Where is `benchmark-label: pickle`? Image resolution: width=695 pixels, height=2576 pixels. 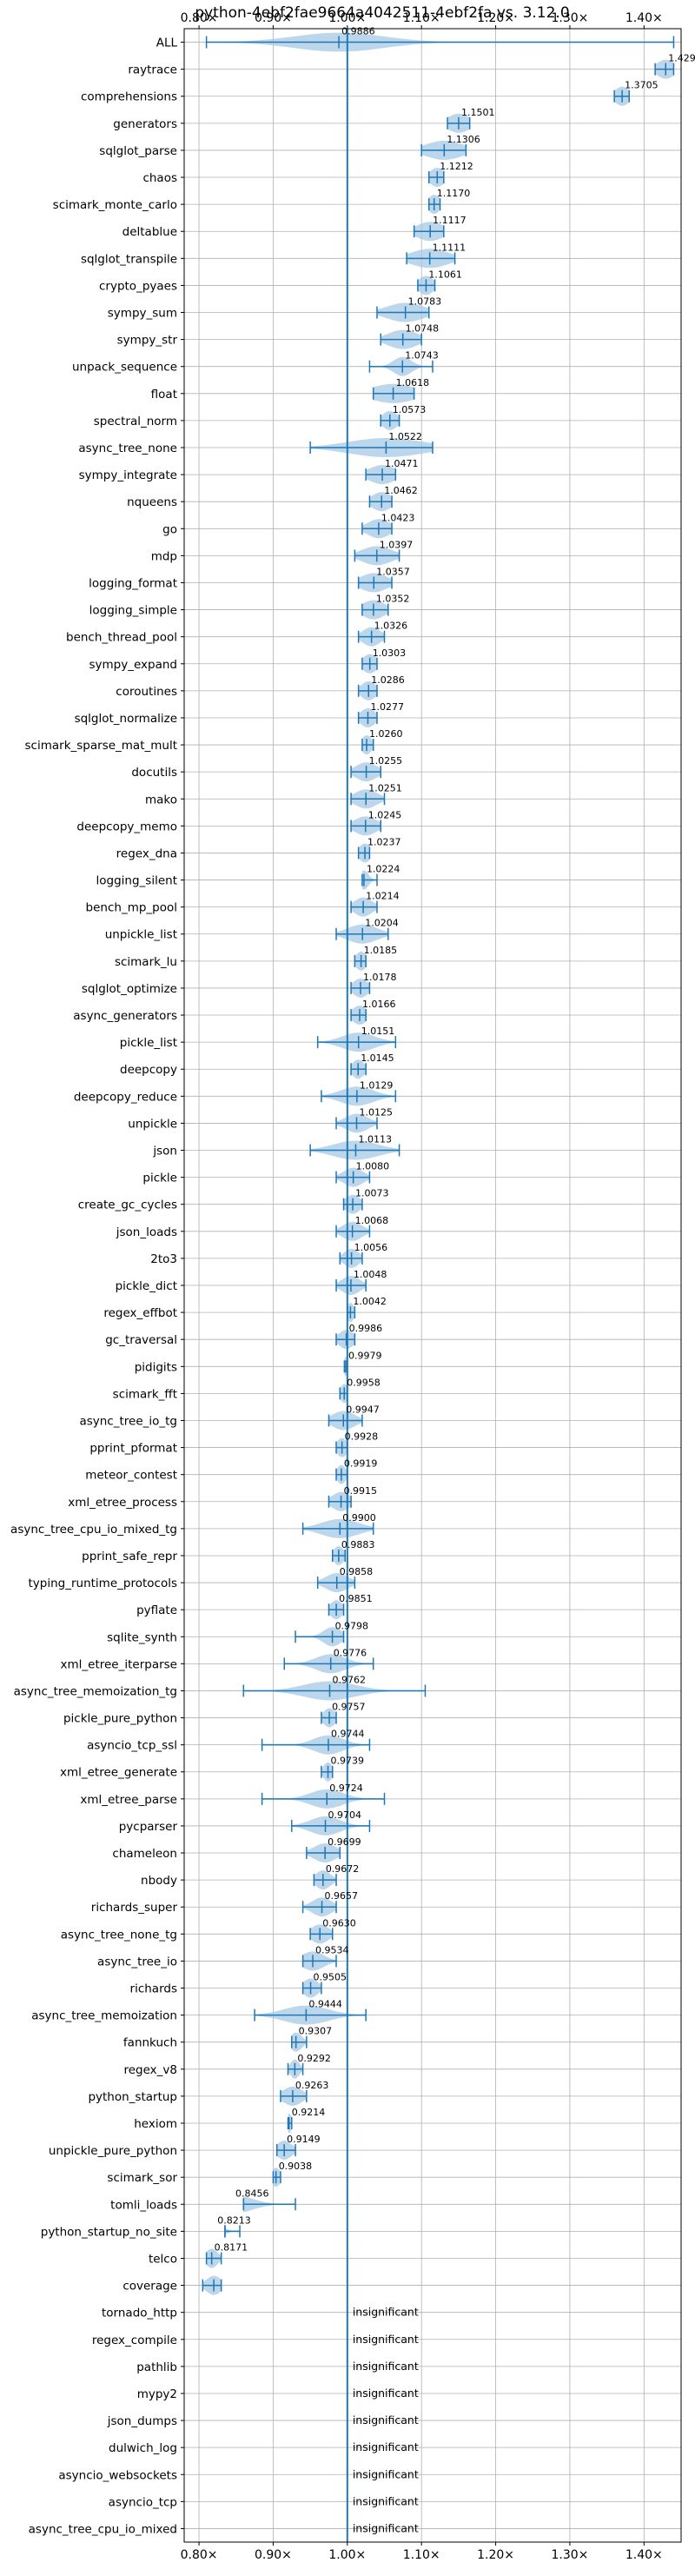 benchmark-label: pickle is located at coordinates (159, 1178).